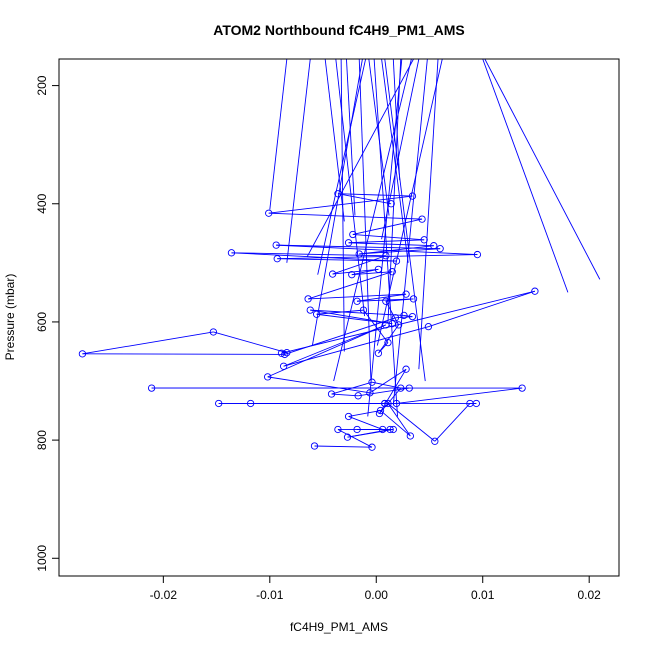  I want to click on y-tick-label: 800, so click(42, 440).